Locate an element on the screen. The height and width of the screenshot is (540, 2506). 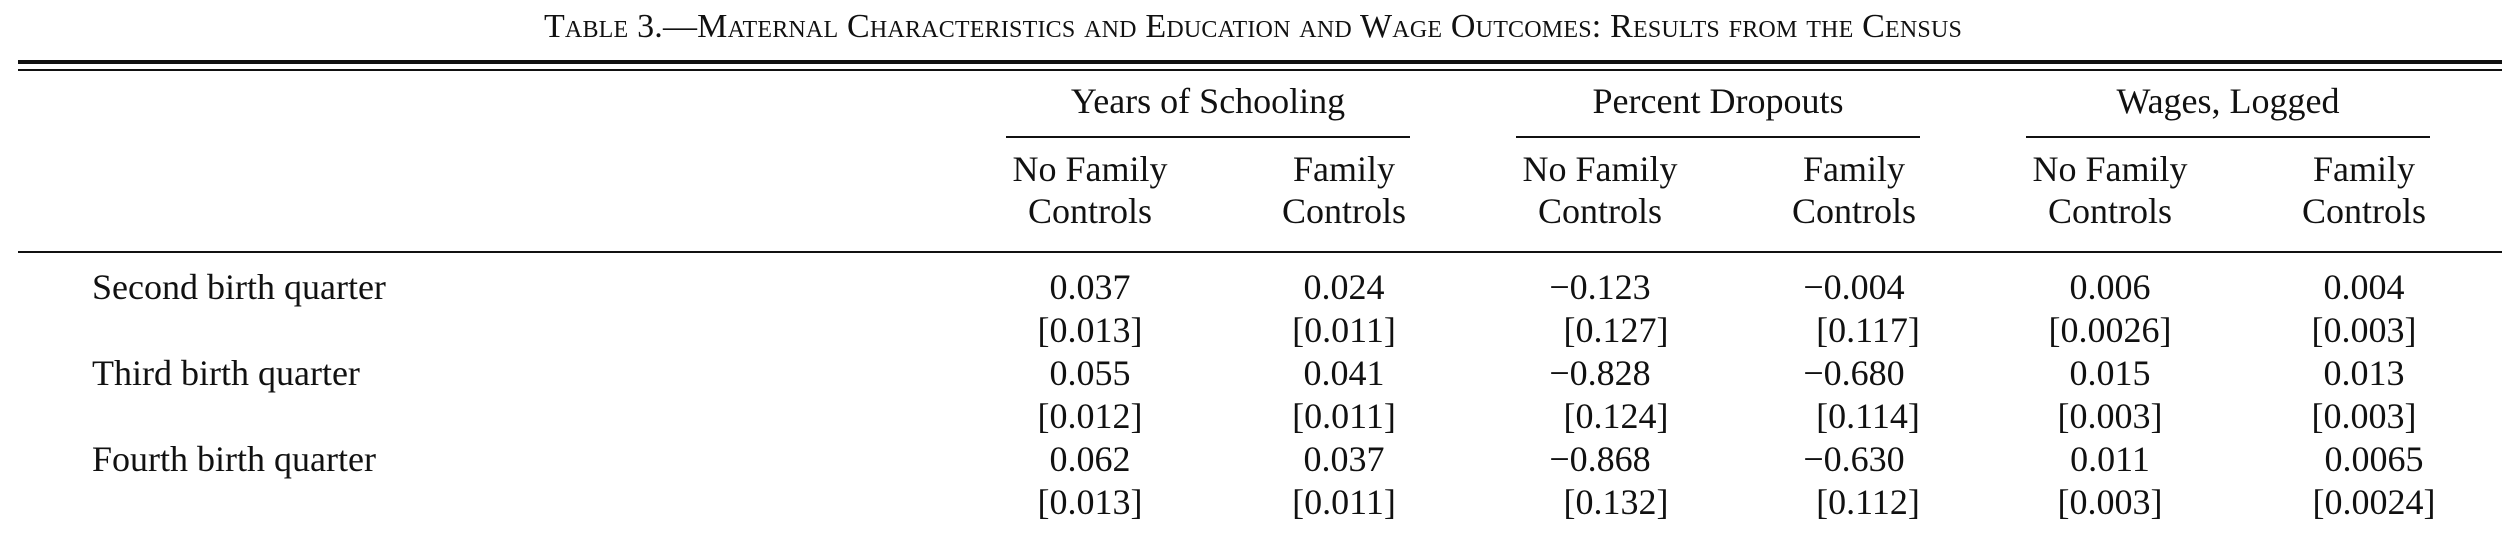
table-cell: 0.004 is located at coordinates (2364, 287).